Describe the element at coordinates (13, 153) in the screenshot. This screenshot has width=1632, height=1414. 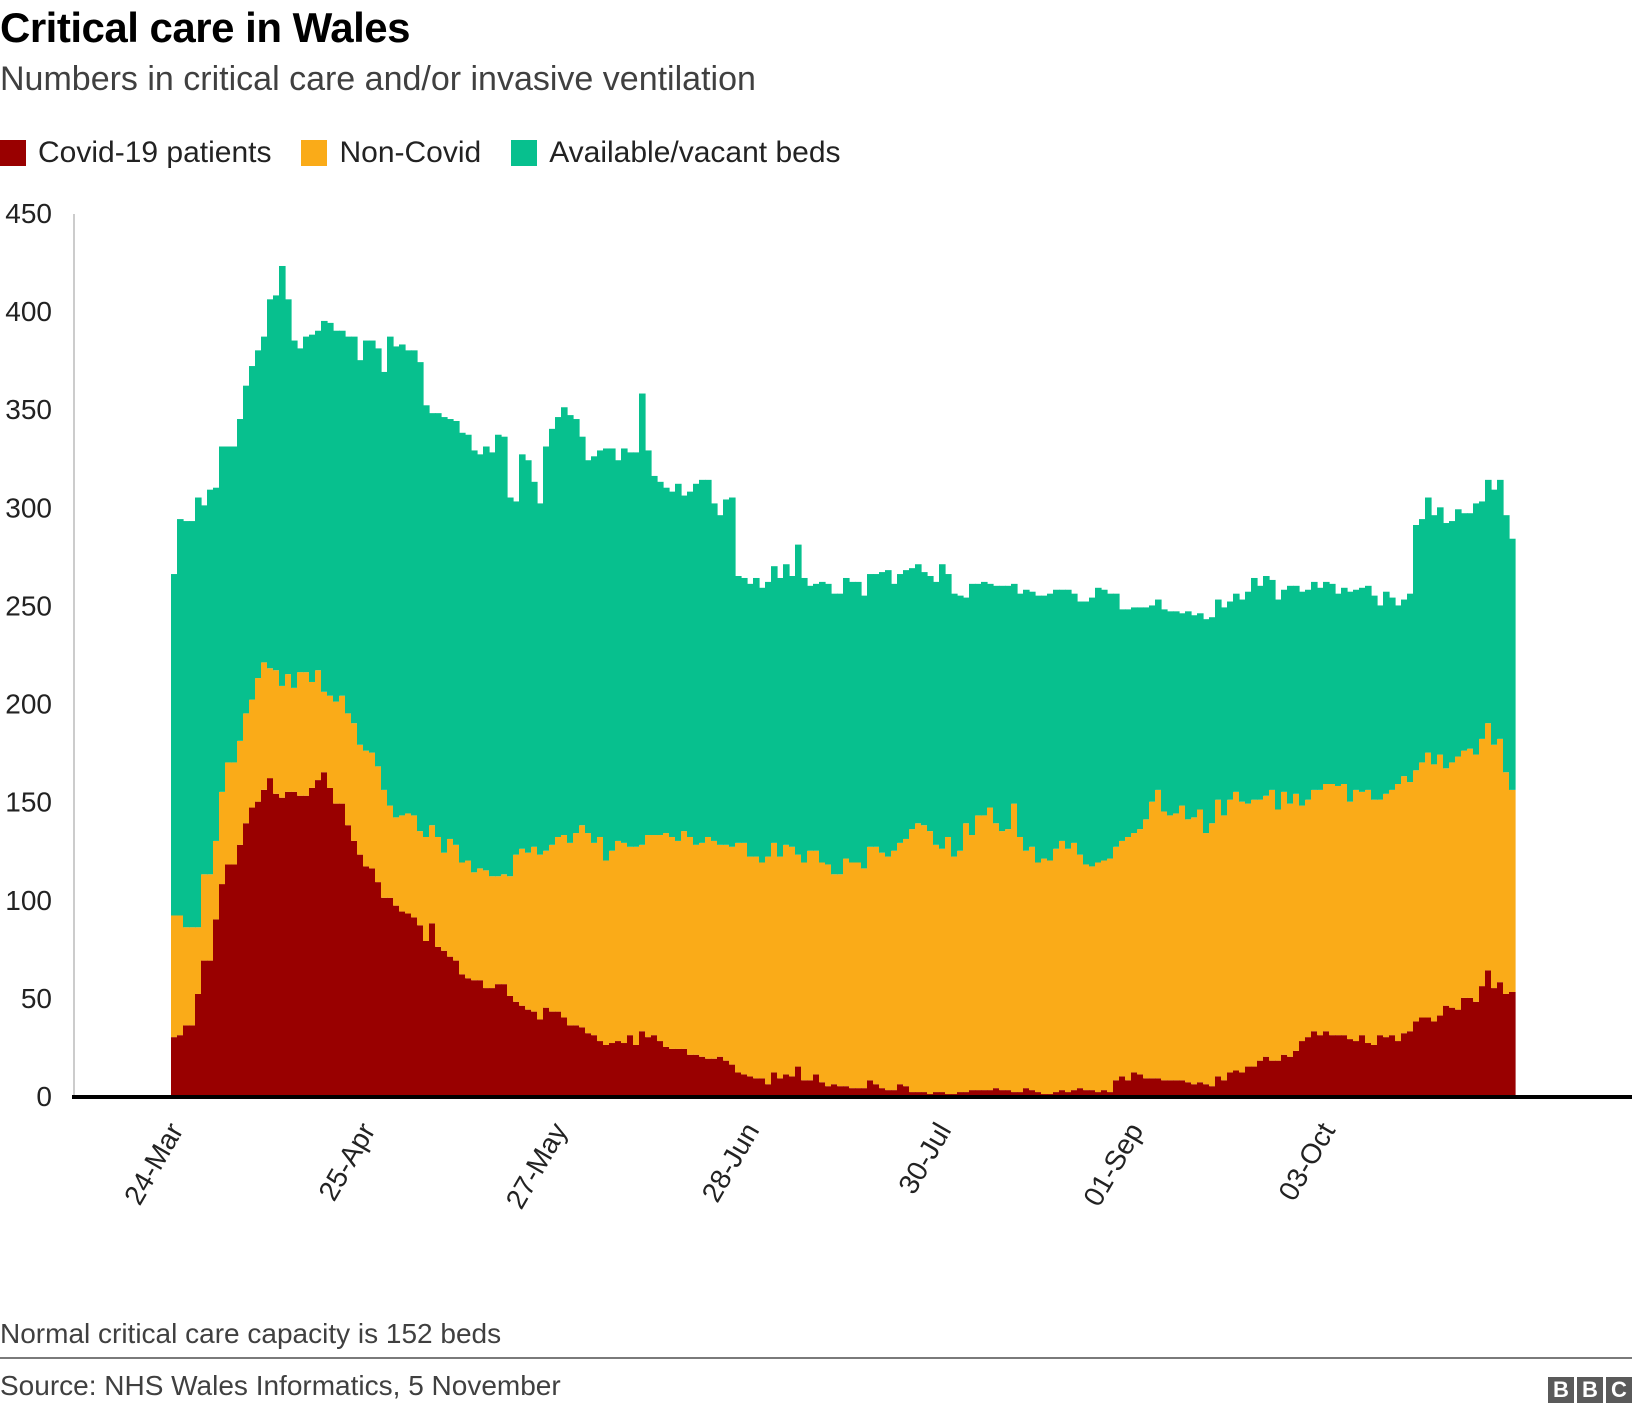
I see `legend-swatch-covid` at that location.